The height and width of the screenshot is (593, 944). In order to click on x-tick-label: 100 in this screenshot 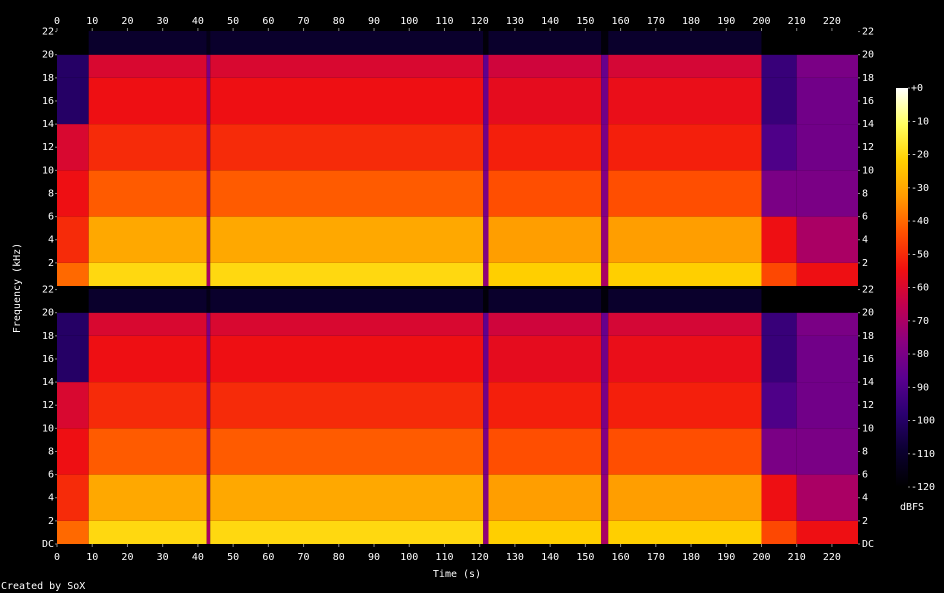, I will do `click(409, 557)`.